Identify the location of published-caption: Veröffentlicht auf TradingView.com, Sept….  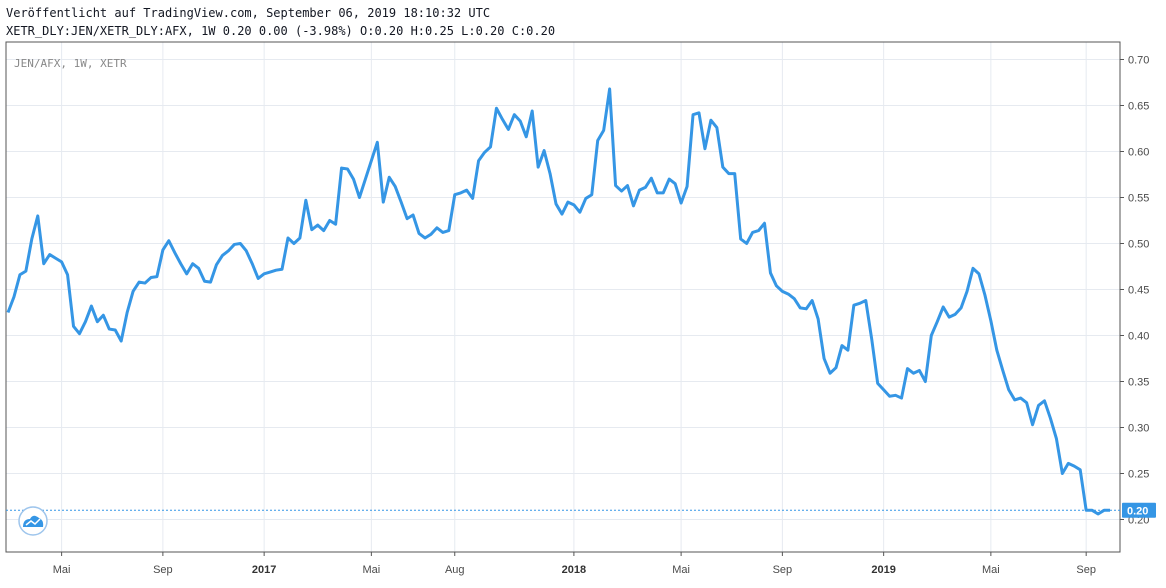
(248, 13).